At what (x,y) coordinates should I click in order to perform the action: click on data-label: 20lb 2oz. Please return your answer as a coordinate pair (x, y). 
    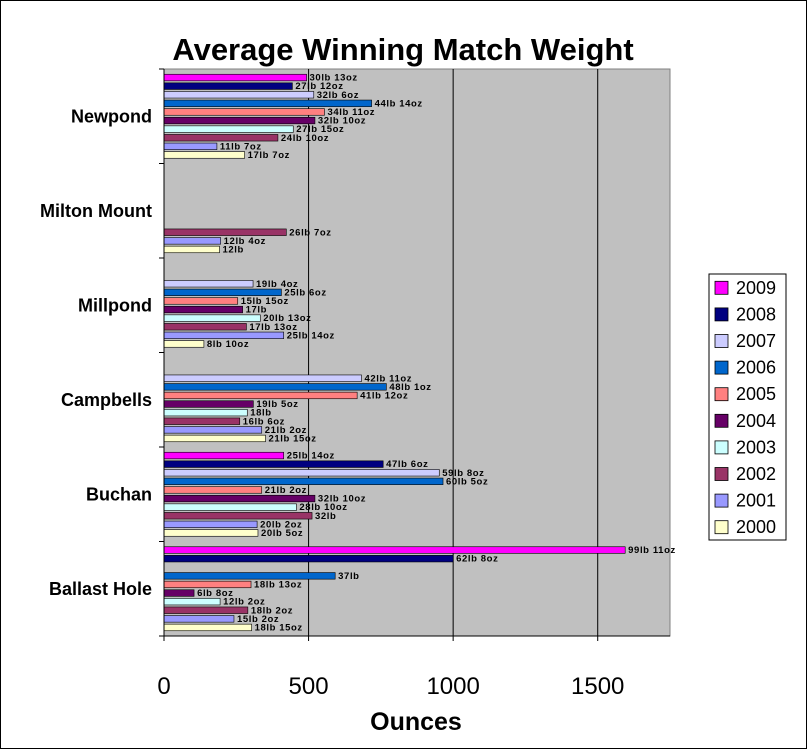
    Looking at the image, I should click on (281, 524).